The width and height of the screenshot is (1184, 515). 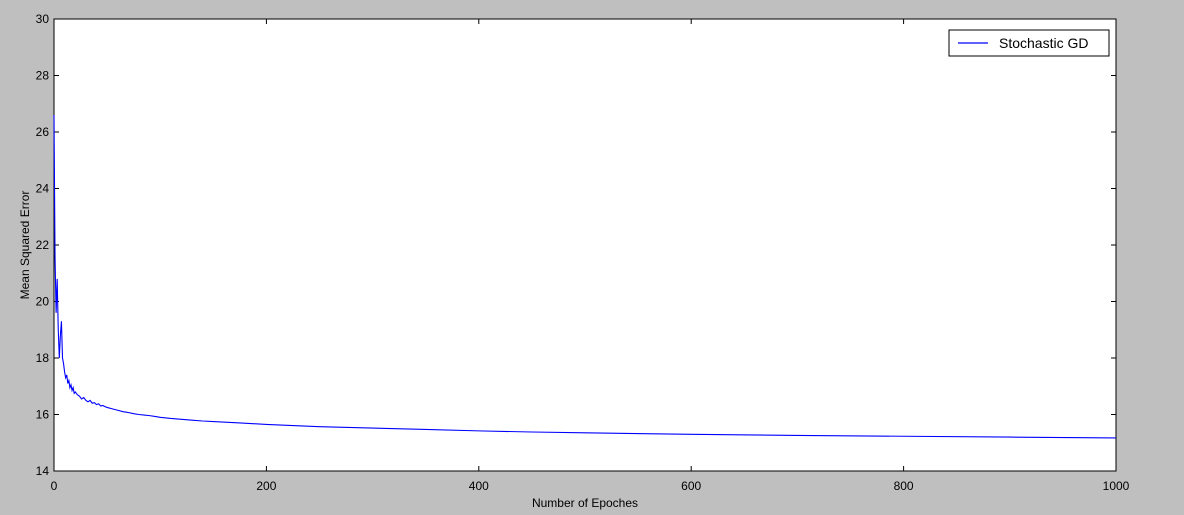 I want to click on y-tick-label: 20, so click(x=43, y=302).